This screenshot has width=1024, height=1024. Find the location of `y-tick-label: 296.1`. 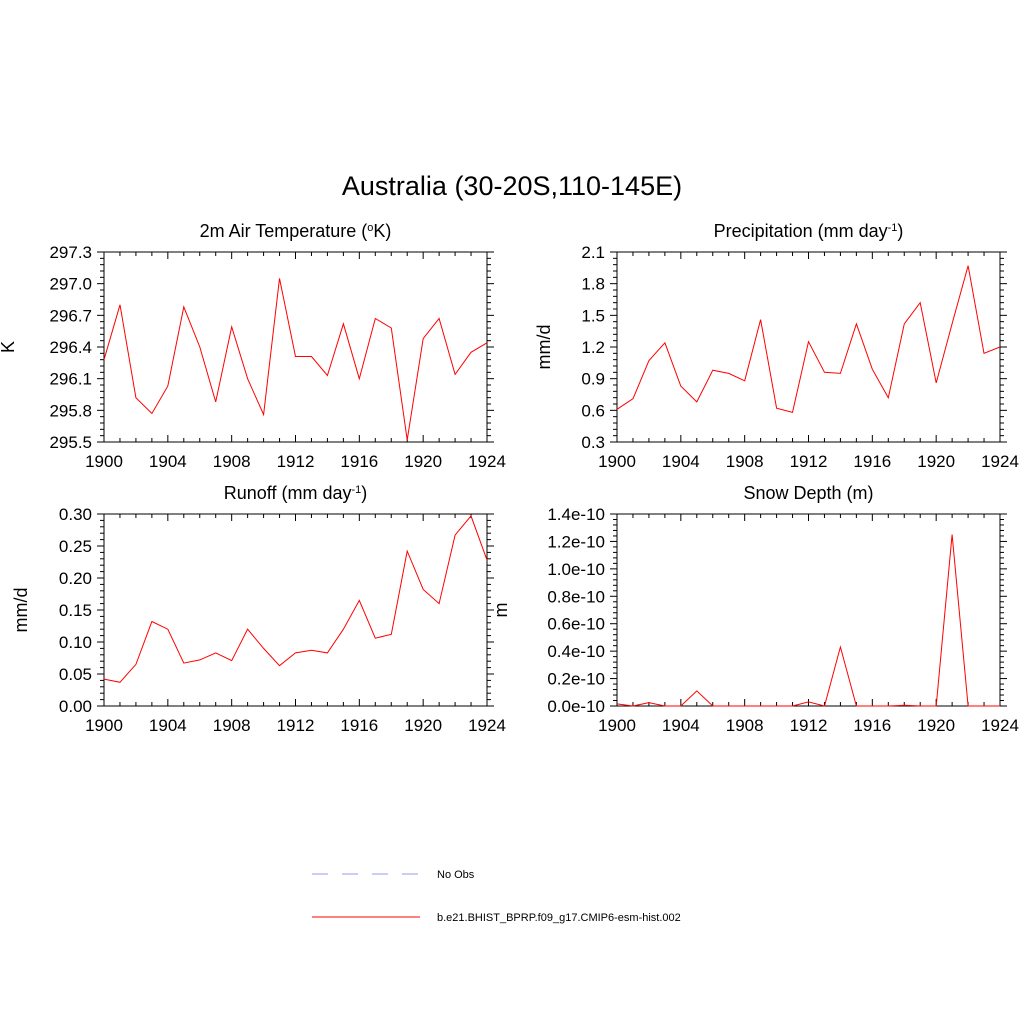

y-tick-label: 296.1 is located at coordinates (70, 379).